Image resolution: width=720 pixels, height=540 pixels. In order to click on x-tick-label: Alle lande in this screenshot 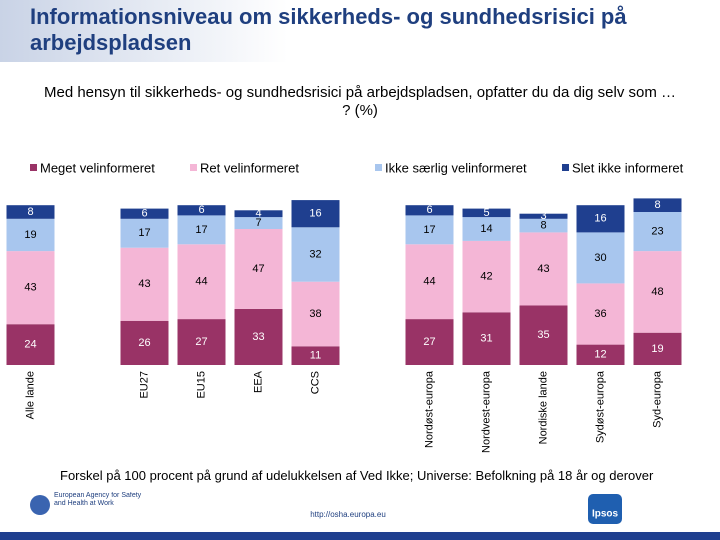, I will do `click(30, 395)`.